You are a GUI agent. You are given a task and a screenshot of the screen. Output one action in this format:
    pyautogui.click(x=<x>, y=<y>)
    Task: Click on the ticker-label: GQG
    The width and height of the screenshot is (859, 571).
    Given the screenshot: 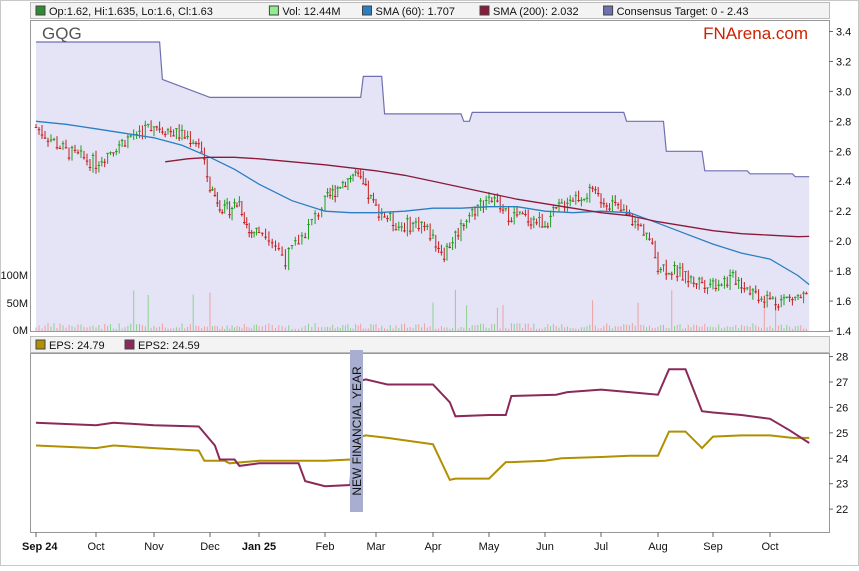 What is the action you would take?
    pyautogui.click(x=62, y=33)
    